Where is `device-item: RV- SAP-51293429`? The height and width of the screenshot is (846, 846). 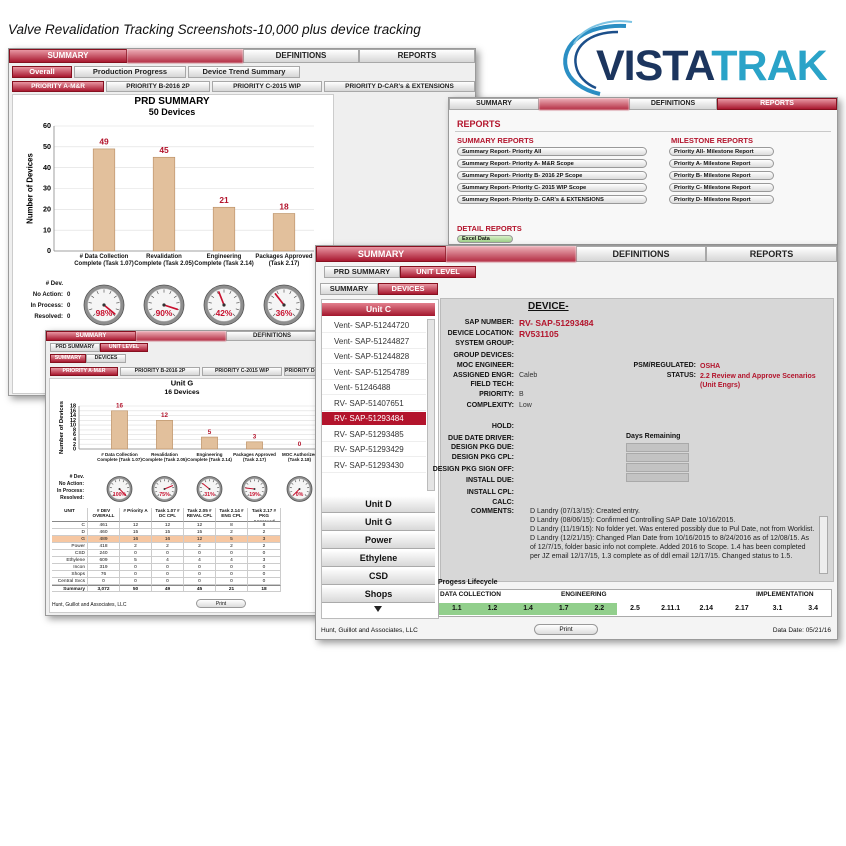
device-item: RV- SAP-51293429 is located at coordinates (374, 450).